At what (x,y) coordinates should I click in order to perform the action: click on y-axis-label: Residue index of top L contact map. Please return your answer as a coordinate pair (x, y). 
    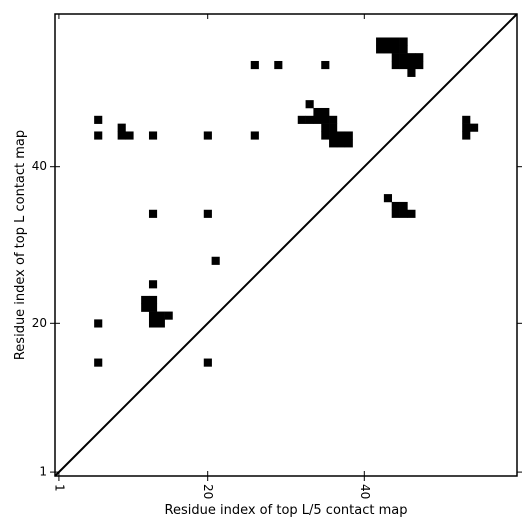
    Looking at the image, I should click on (20, 245).